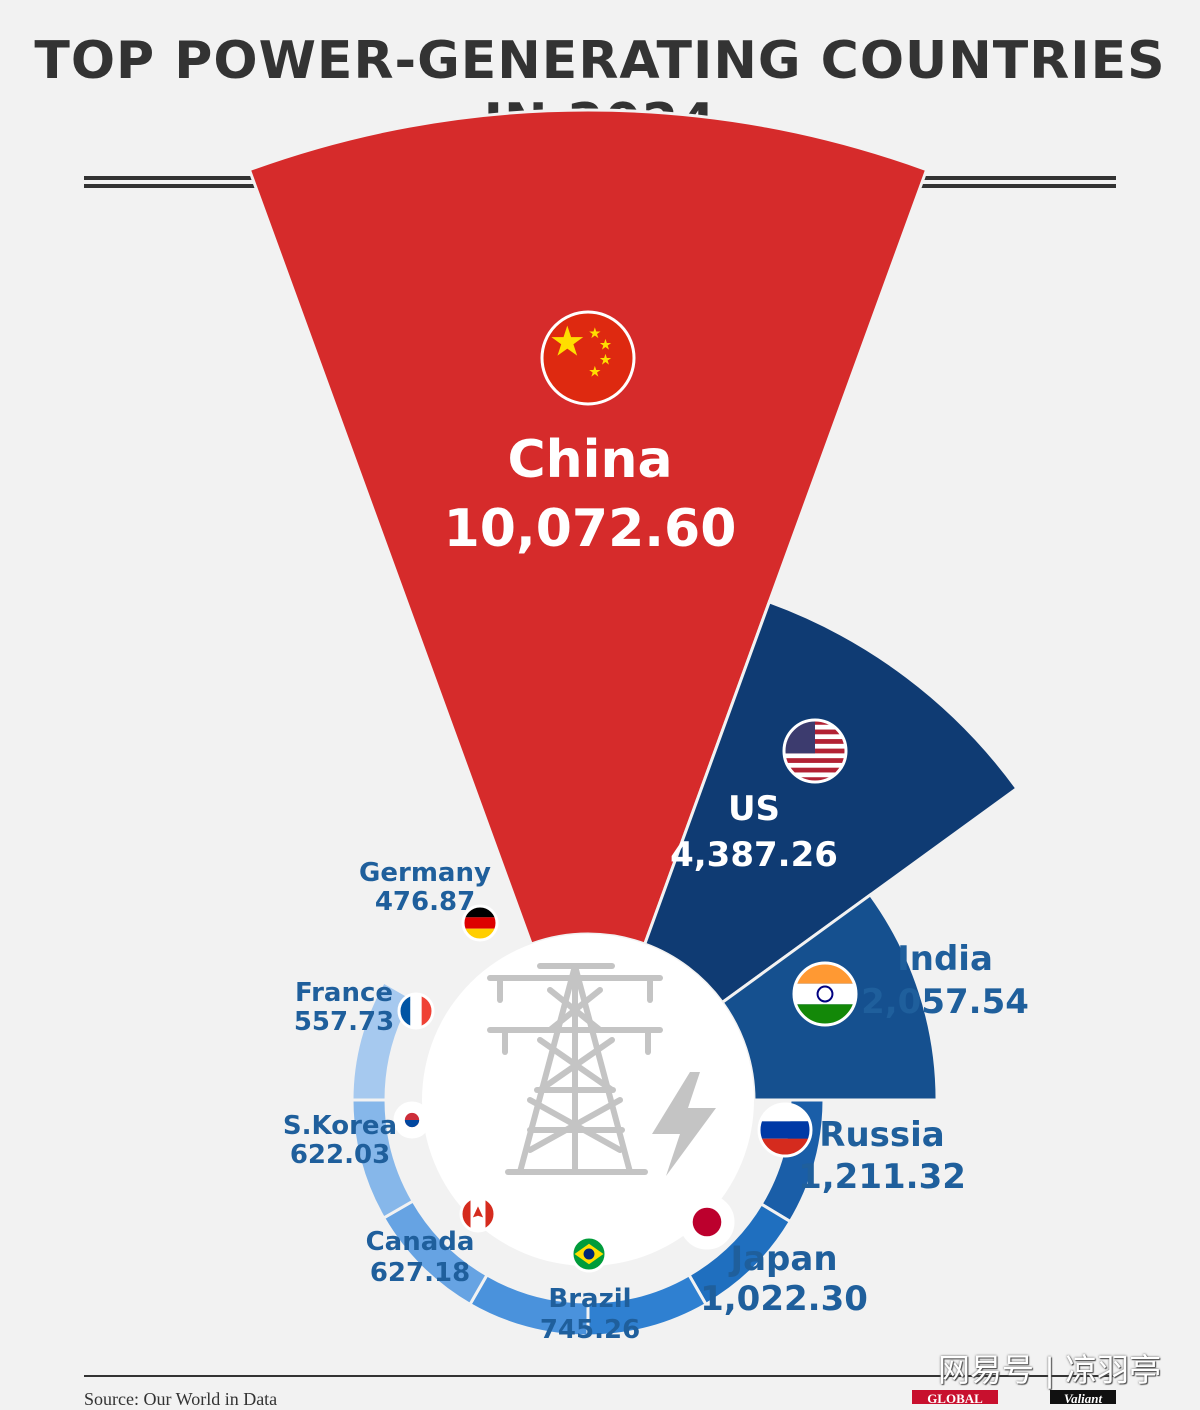 The height and width of the screenshot is (1410, 1200). Describe the element at coordinates (425, 873) in the screenshot. I see `category-label-germany: Germany` at that location.